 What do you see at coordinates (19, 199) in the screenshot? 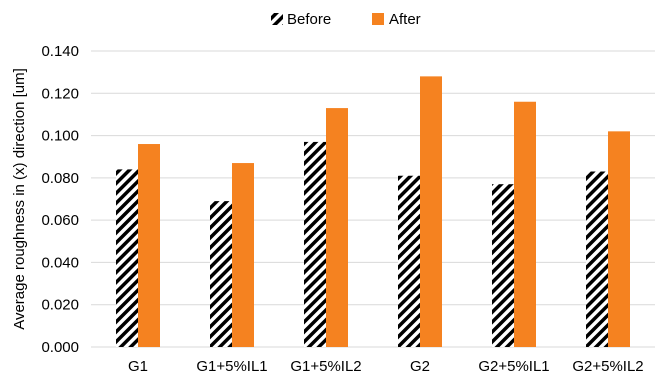
I see `y-axis-label: Average roughness in (x) direction [um]` at bounding box center [19, 199].